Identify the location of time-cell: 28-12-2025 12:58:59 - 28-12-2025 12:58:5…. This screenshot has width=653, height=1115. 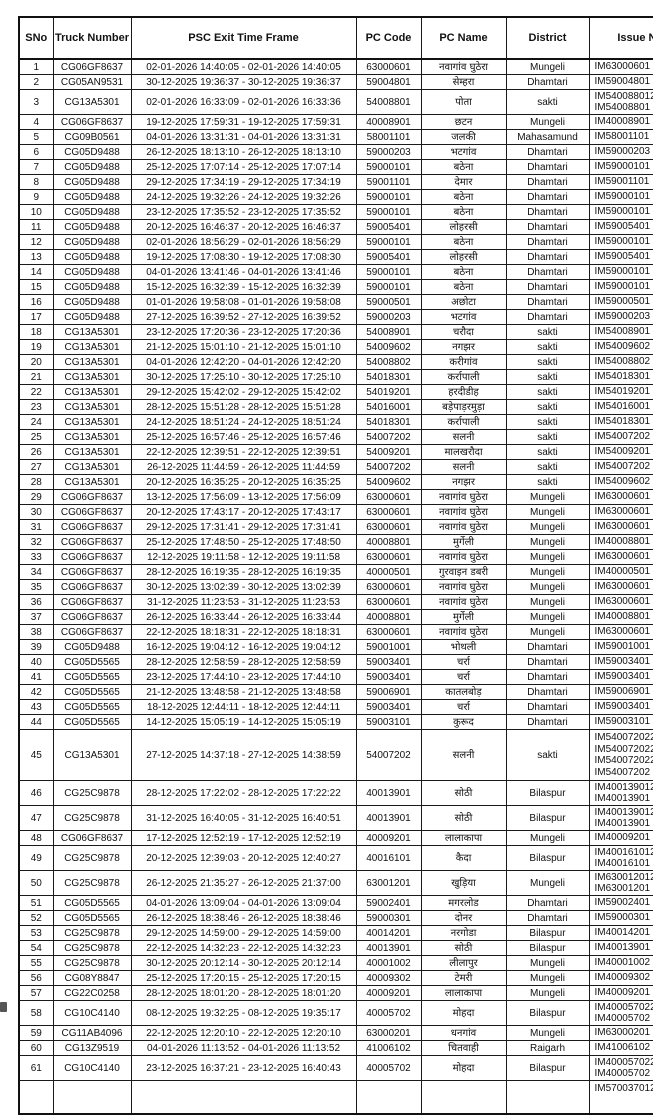
(243, 662).